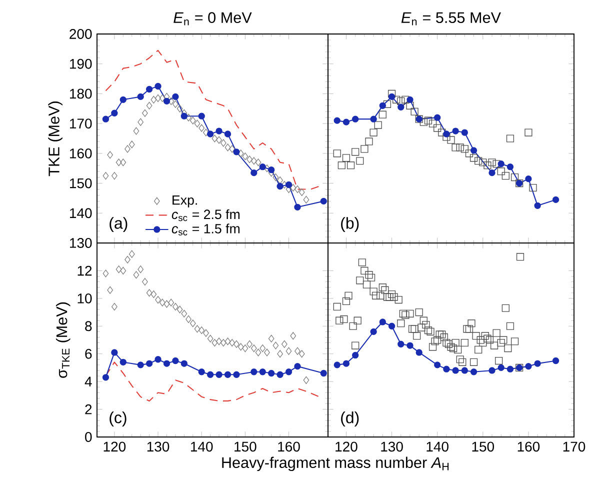  I want to click on x-axis-title: Heavy-fragment mass number A$_{H}$, so click(335, 464).